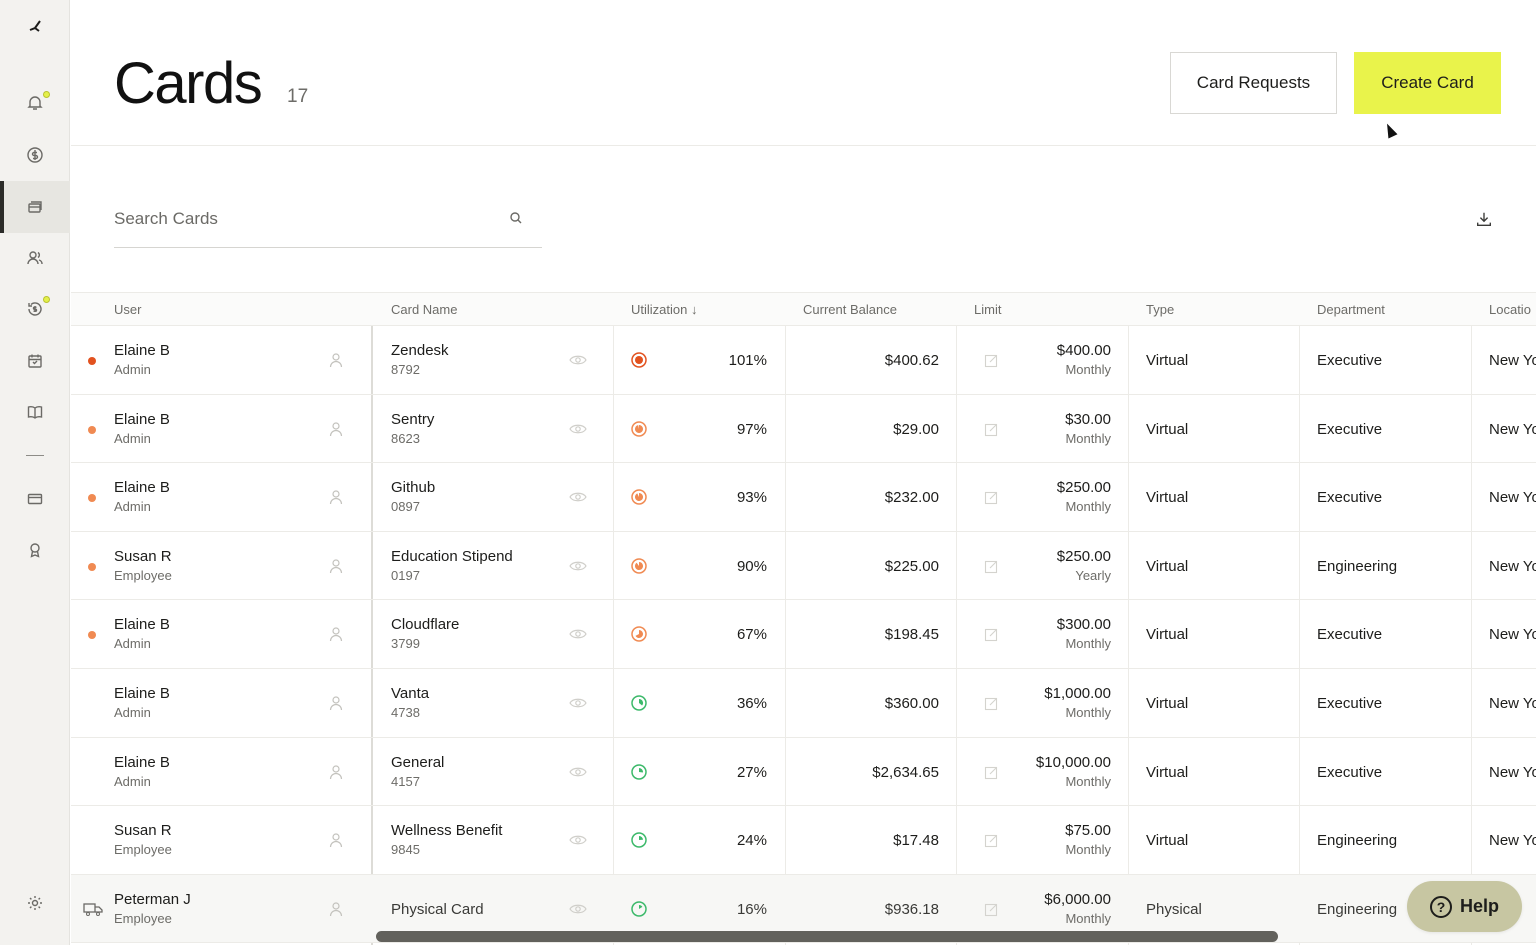  What do you see at coordinates (413, 419) in the screenshot?
I see `card-name: Sentry` at bounding box center [413, 419].